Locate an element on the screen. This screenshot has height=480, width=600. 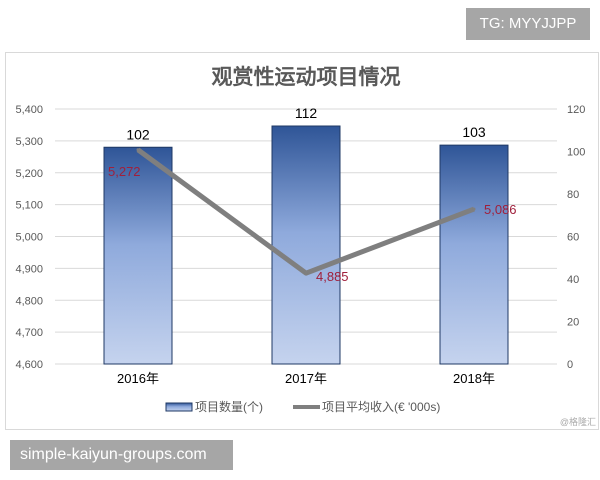
right-tick-label: 60 is located at coordinates (573, 238).